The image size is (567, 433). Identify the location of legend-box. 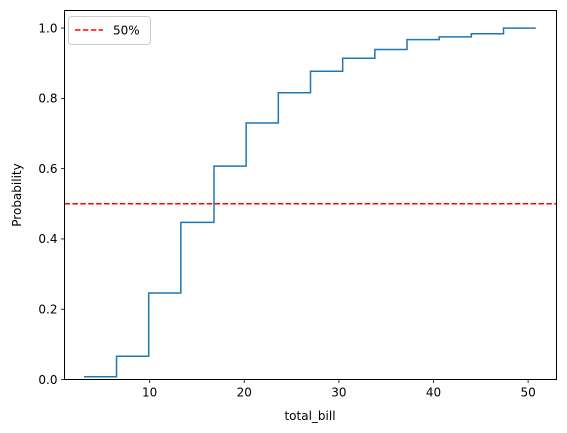
(109, 30).